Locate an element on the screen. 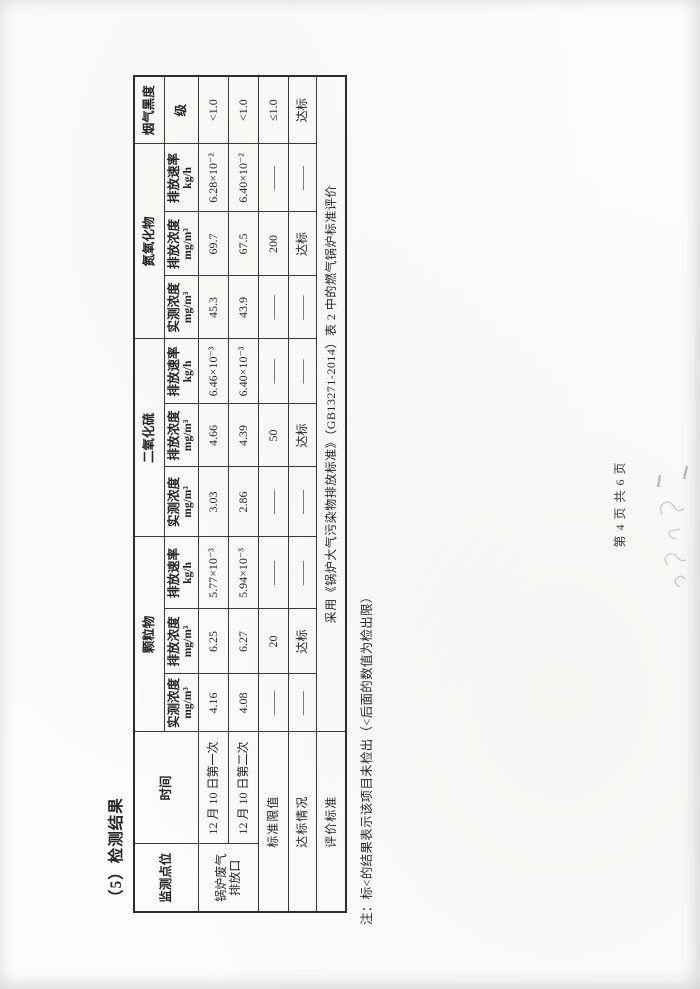  header-smoke-grade: 级 is located at coordinates (181, 109).